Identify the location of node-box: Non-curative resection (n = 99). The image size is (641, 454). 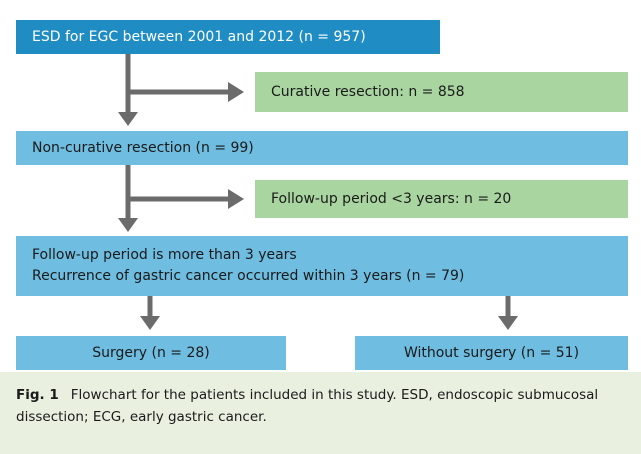
(322, 148).